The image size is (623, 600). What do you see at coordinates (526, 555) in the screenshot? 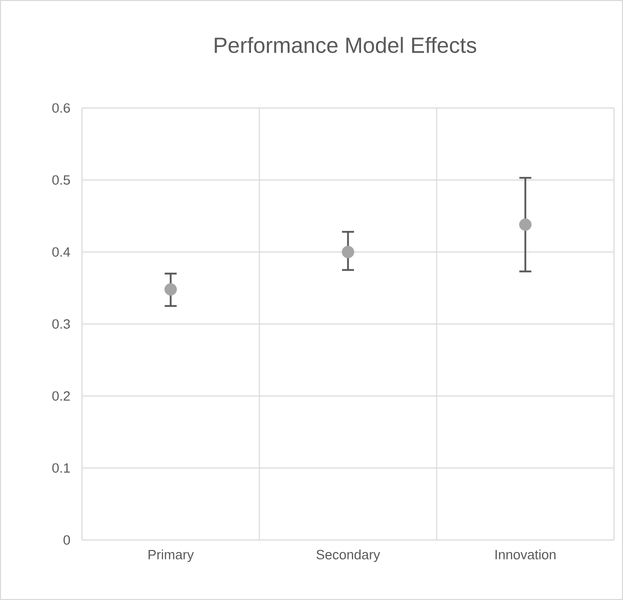
I see `x-tick-label: Innovation` at bounding box center [526, 555].